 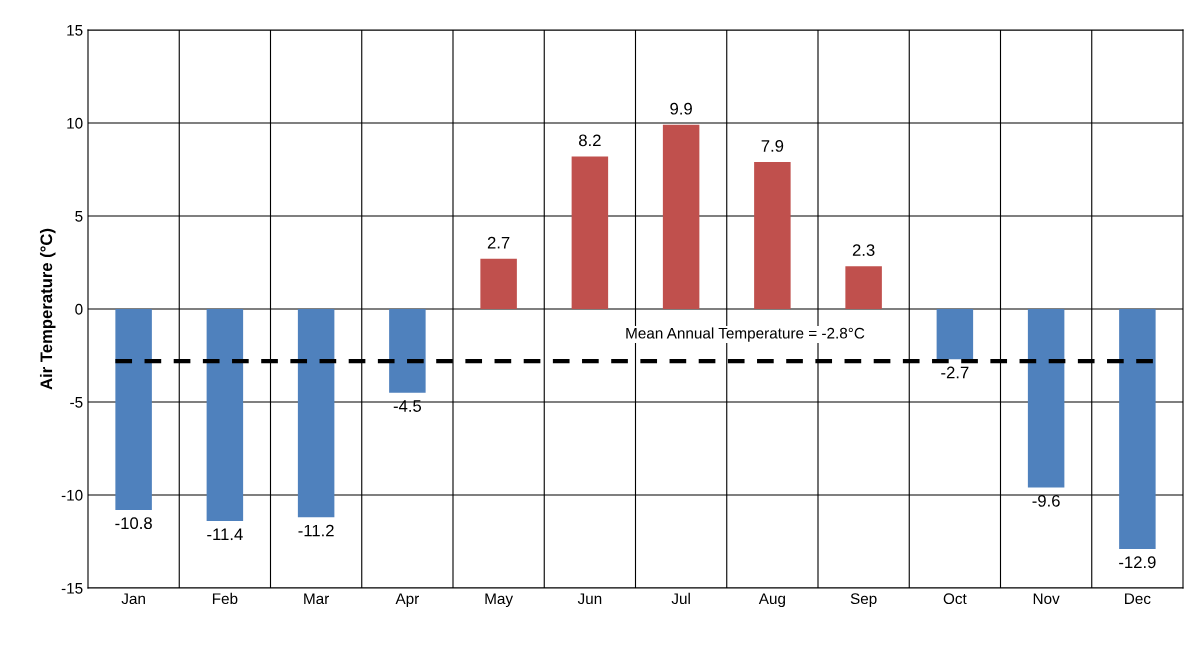 What do you see at coordinates (1046, 500) in the screenshot?
I see `data-label: -9.6` at bounding box center [1046, 500].